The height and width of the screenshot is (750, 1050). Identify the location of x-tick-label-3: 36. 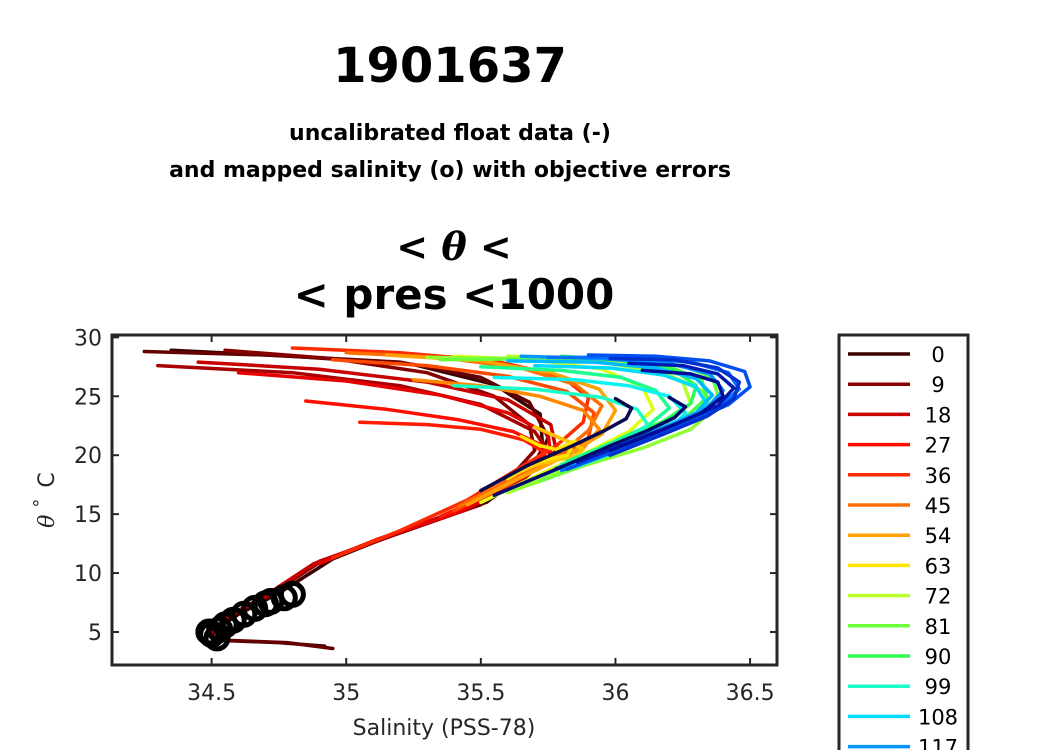
(615, 693).